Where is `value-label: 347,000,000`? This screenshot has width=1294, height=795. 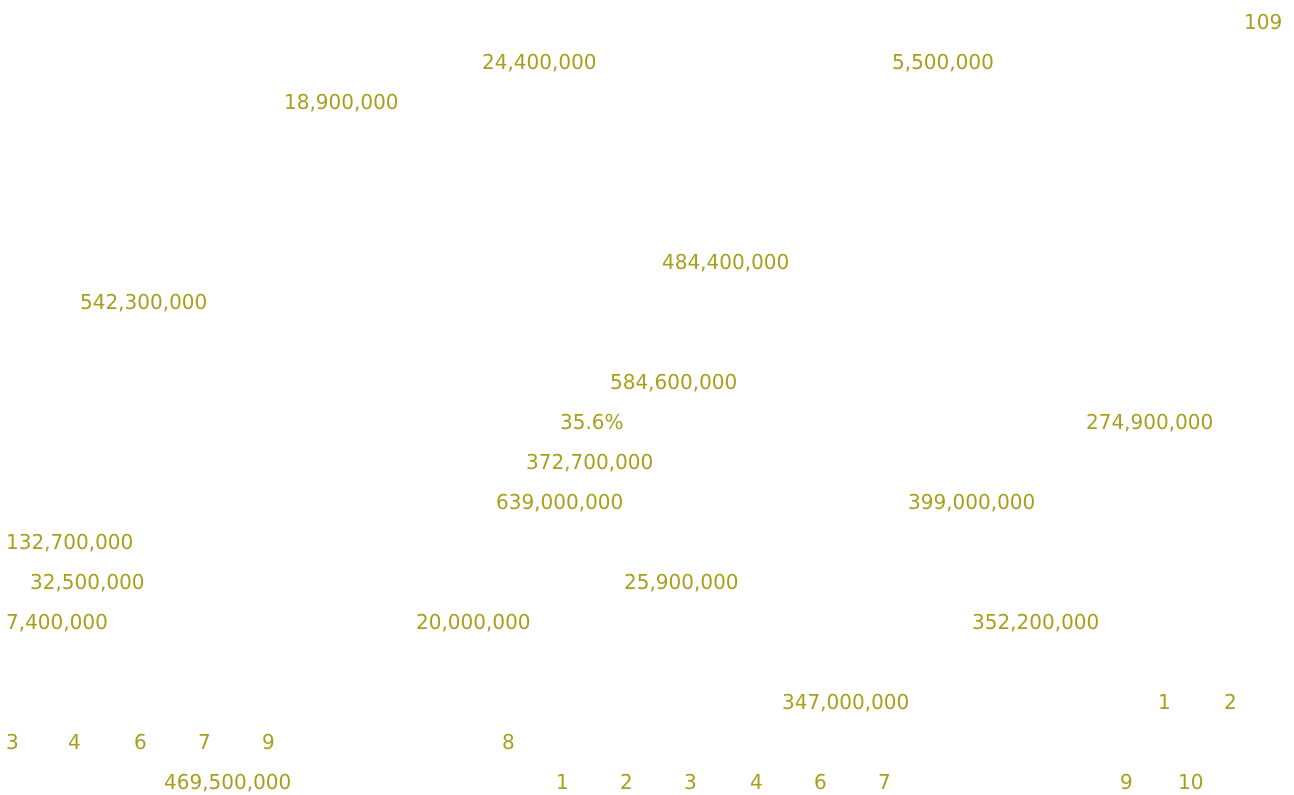 value-label: 347,000,000 is located at coordinates (846, 702).